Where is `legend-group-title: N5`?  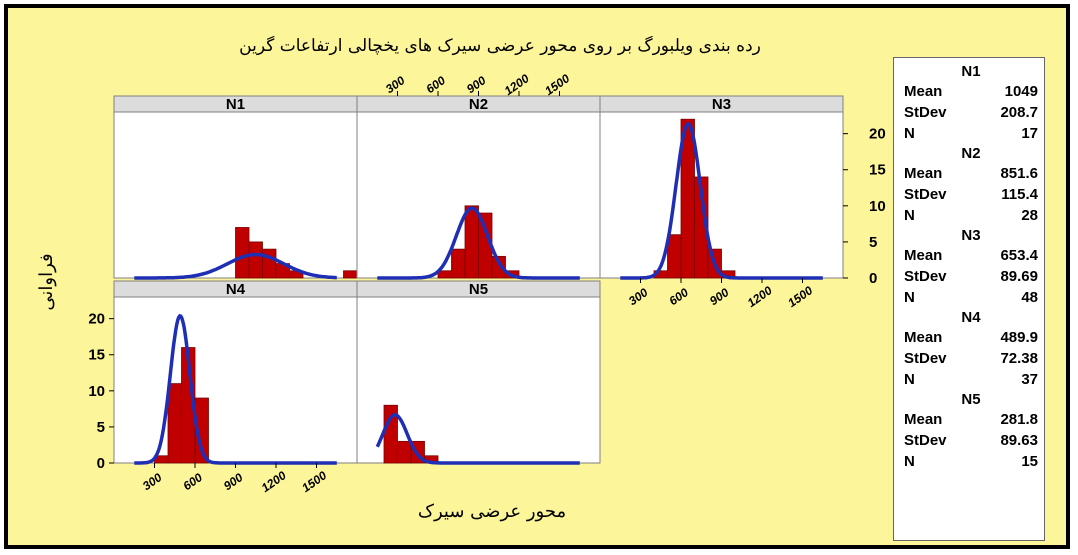 legend-group-title: N5 is located at coordinates (971, 399).